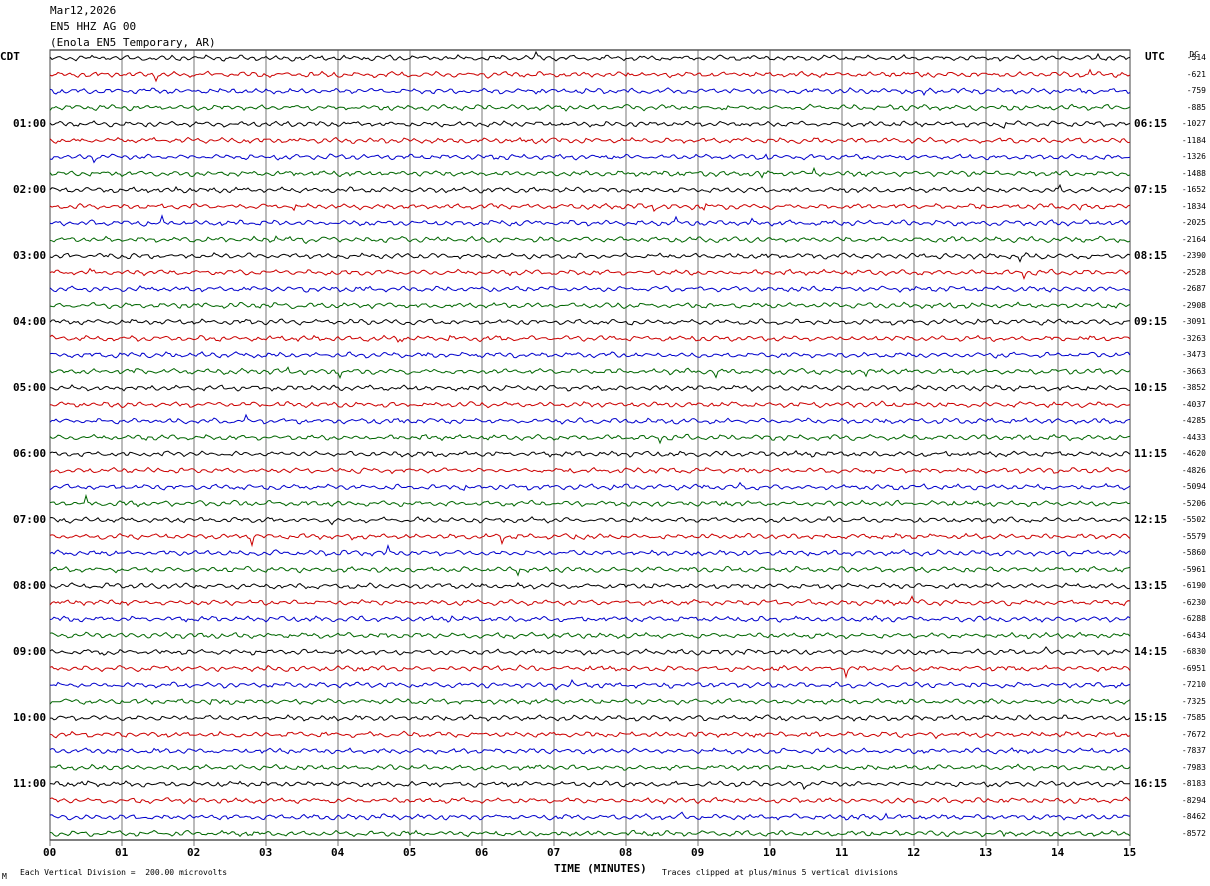 The image size is (1210, 886). Describe the element at coordinates (30, 783) in the screenshot. I see `left-time-label: 11:00` at that location.